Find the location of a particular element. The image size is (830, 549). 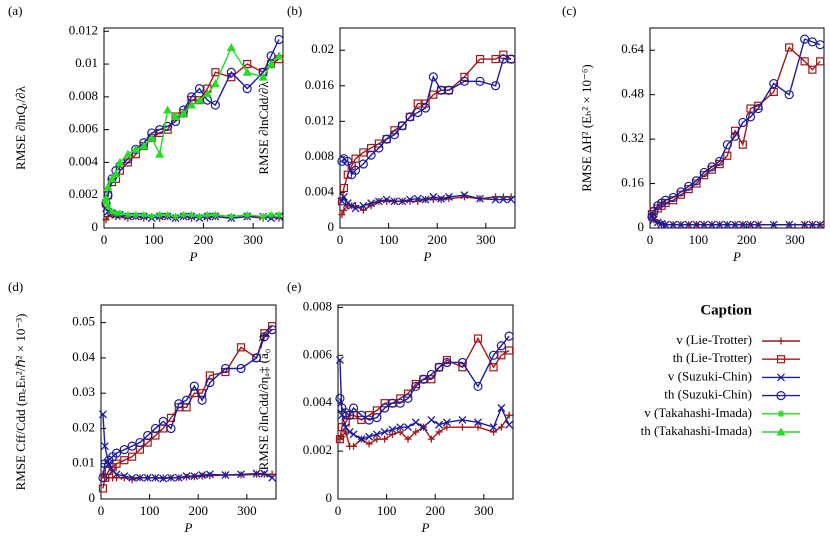

legend-title: Caption is located at coordinates (726, 310).